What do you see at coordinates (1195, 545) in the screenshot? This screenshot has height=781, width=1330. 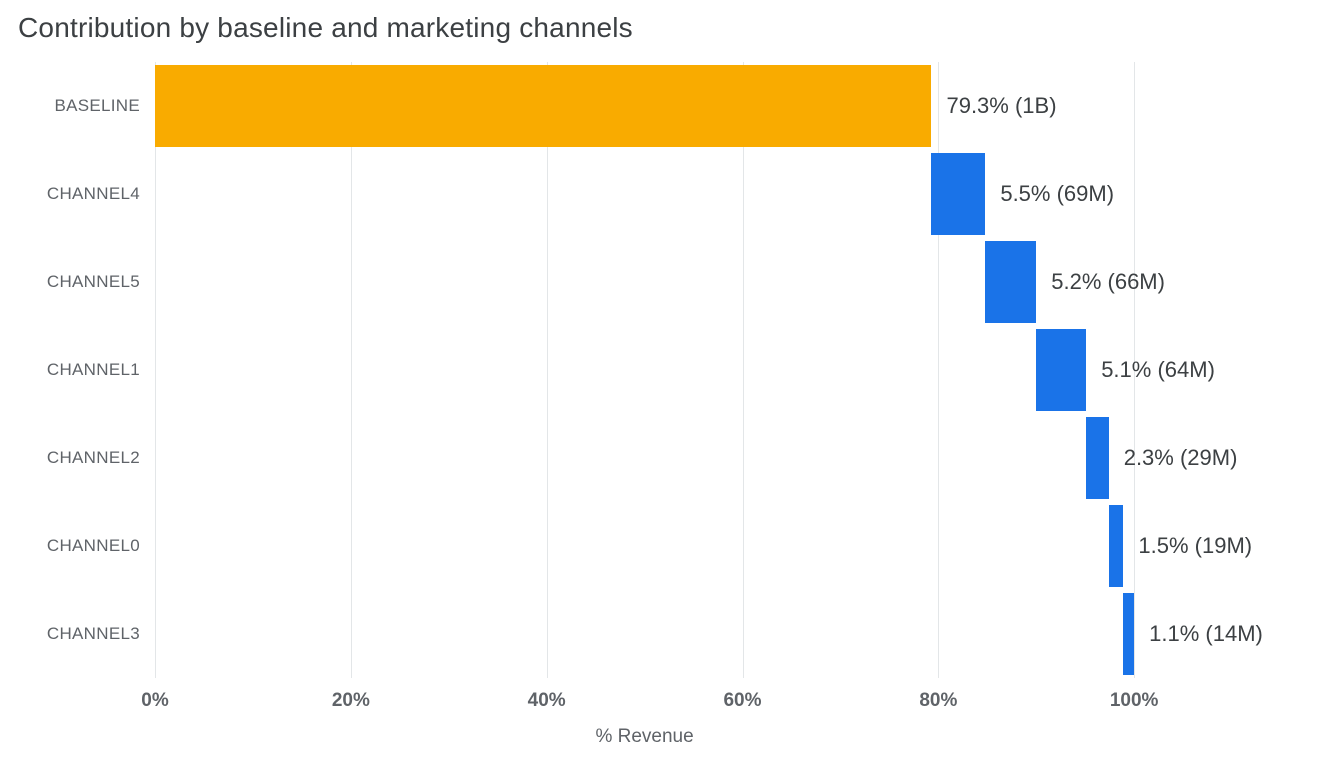 I see `value-label: 1.5% (19M)` at bounding box center [1195, 545].